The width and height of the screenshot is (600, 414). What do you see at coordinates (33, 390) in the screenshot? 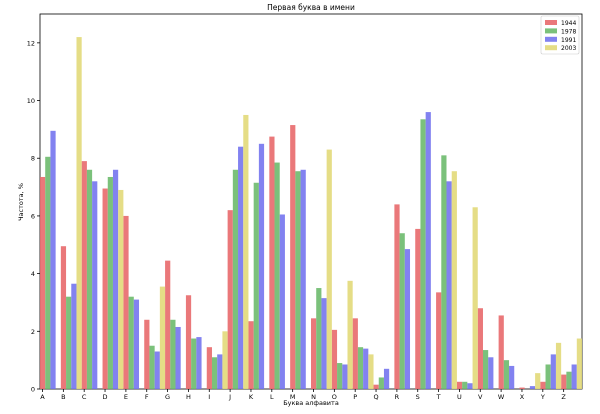
I see `y-tick-label: 0` at bounding box center [33, 390].